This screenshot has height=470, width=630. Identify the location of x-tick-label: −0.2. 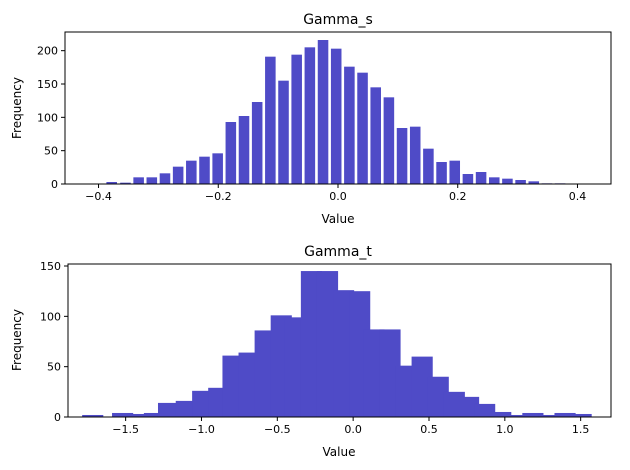
(218, 196).